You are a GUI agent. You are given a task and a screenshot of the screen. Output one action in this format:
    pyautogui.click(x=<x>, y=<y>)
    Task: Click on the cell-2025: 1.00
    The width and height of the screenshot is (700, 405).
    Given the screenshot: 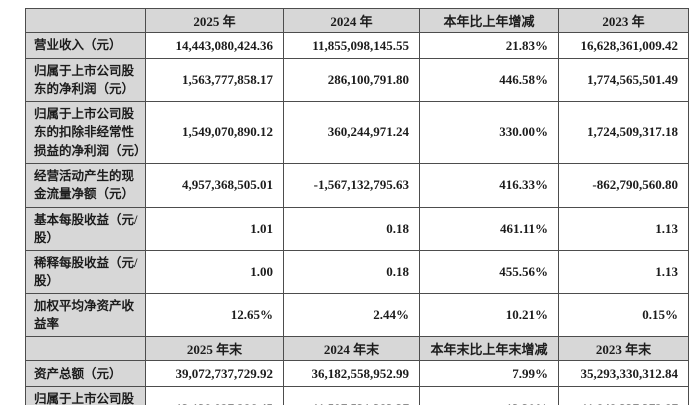 What is the action you would take?
    pyautogui.click(x=214, y=272)
    